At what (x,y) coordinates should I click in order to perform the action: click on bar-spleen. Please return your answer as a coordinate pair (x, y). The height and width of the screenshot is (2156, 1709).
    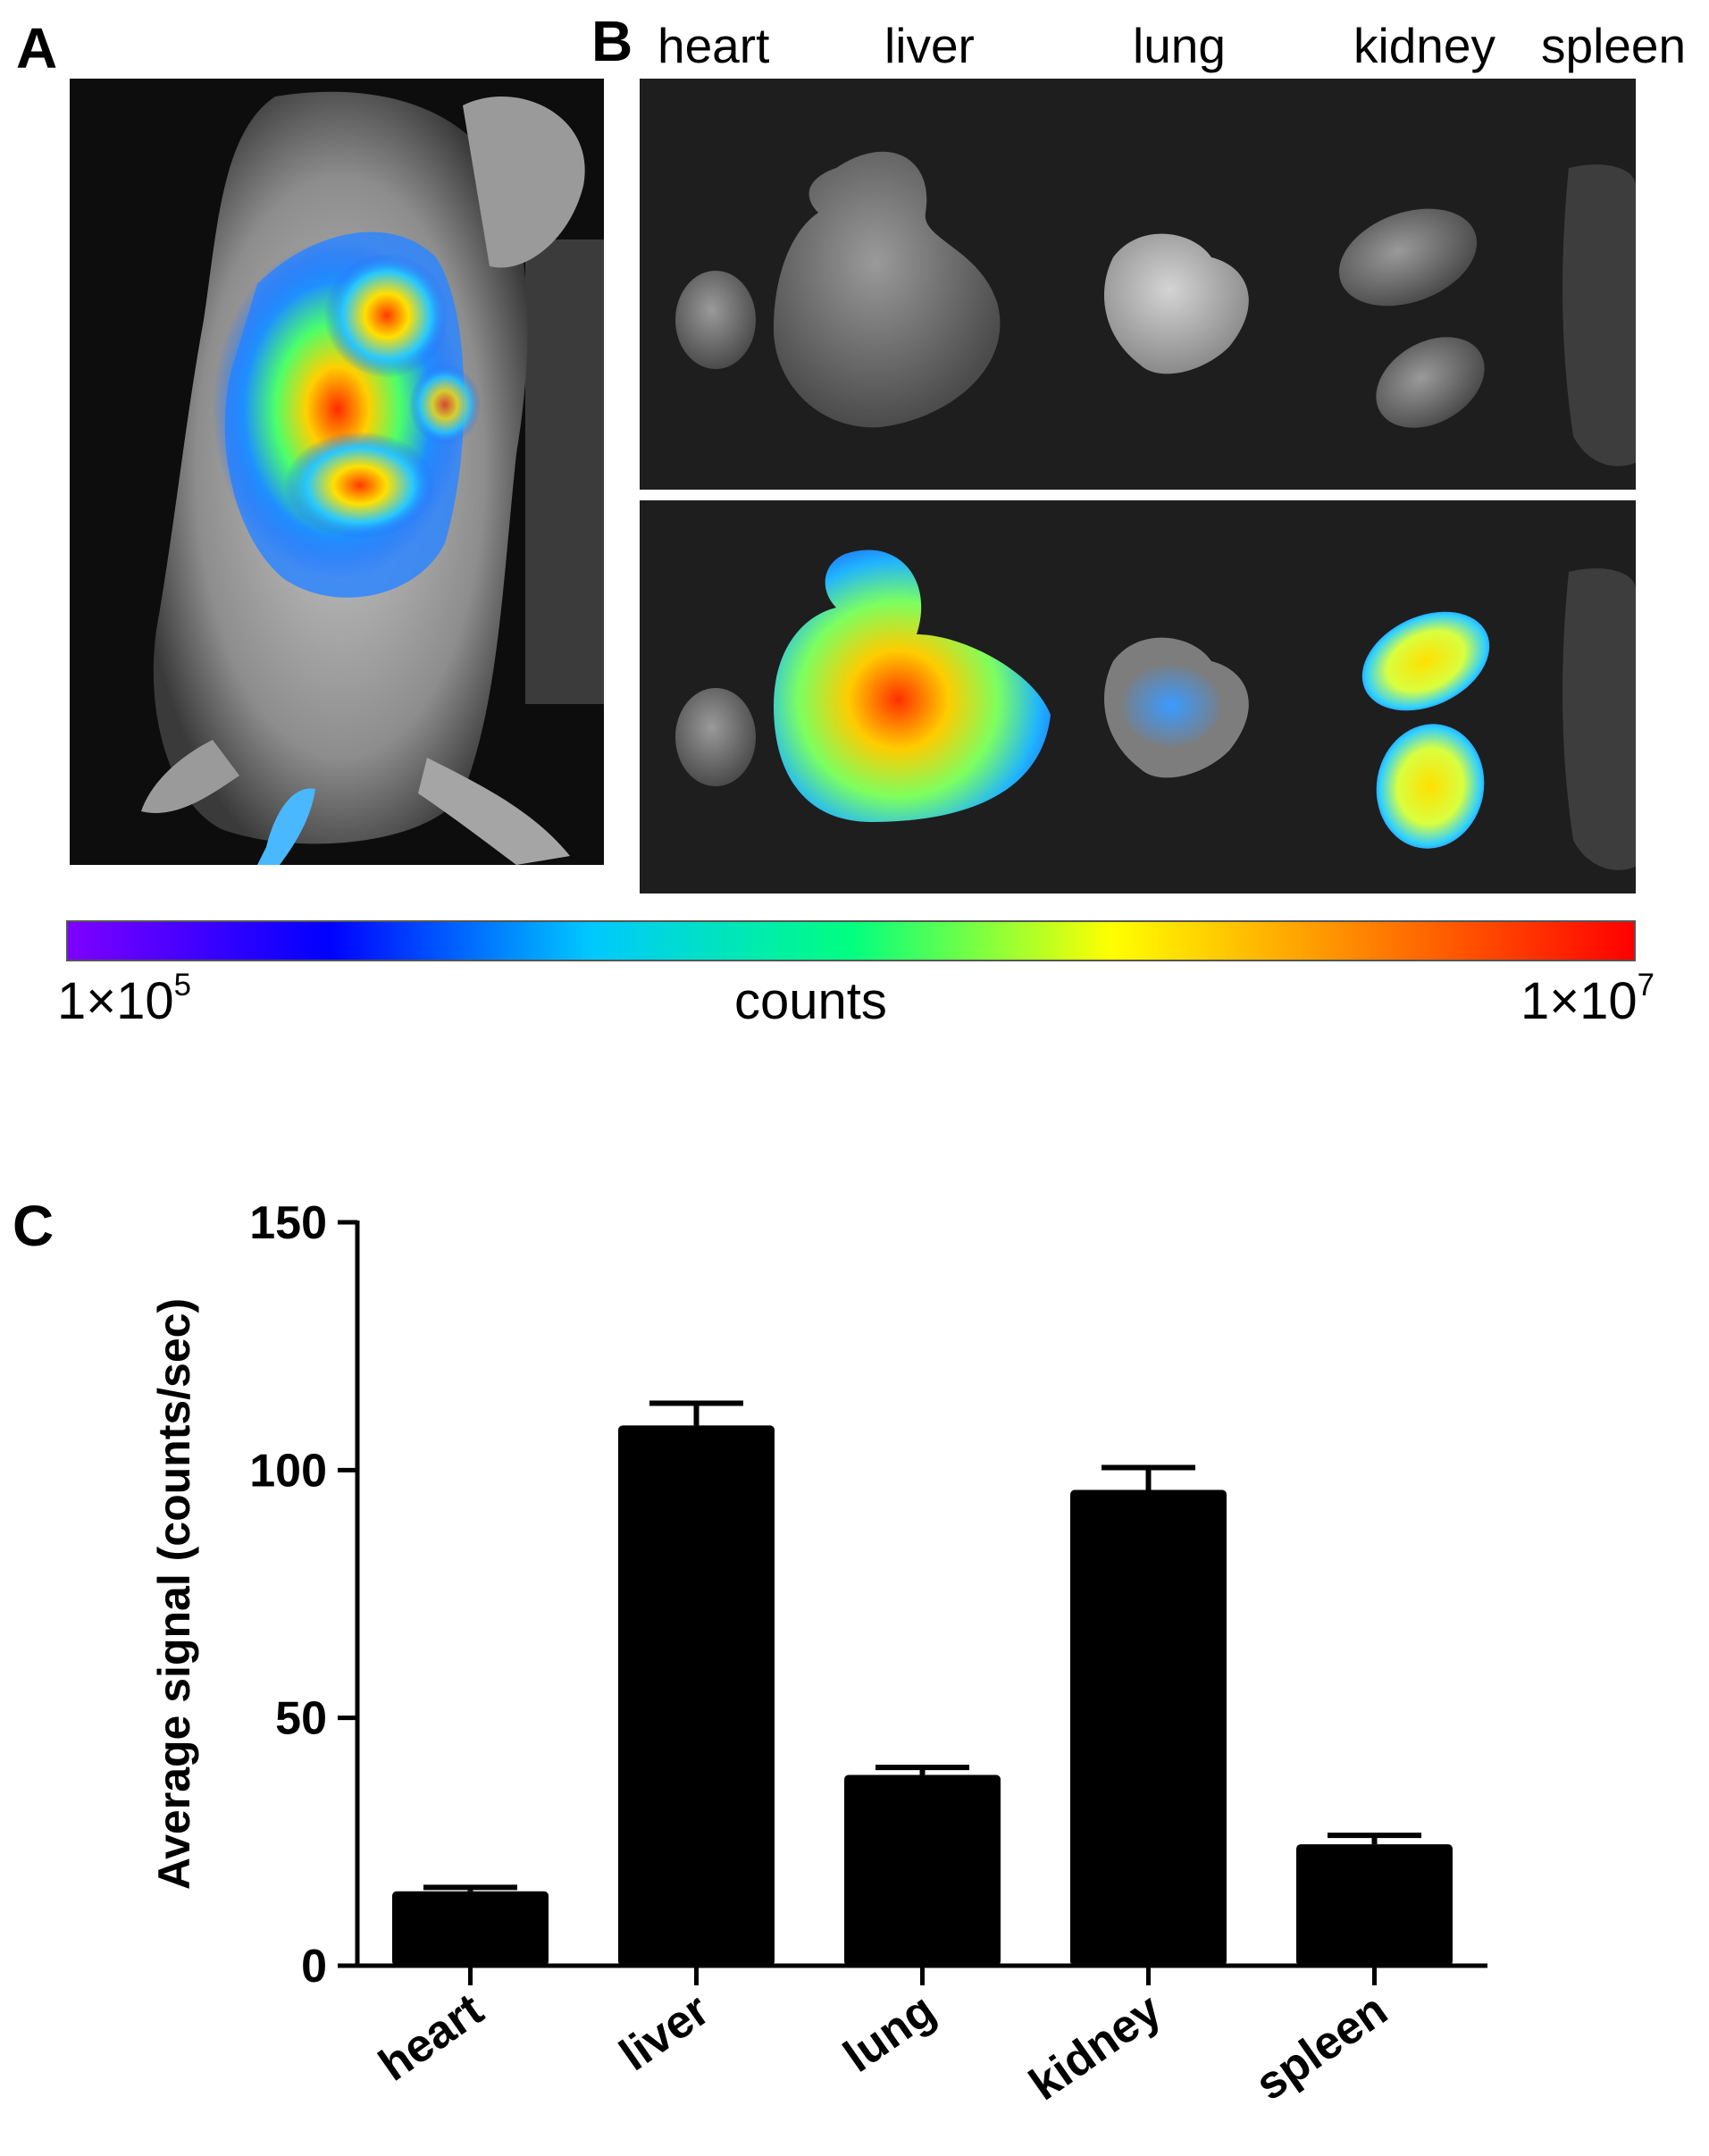
    Looking at the image, I should click on (1375, 1905).